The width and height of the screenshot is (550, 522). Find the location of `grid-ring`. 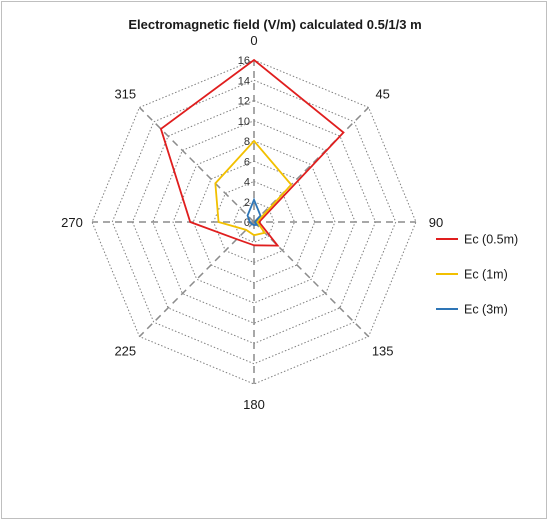

grid-ring is located at coordinates (254, 222).